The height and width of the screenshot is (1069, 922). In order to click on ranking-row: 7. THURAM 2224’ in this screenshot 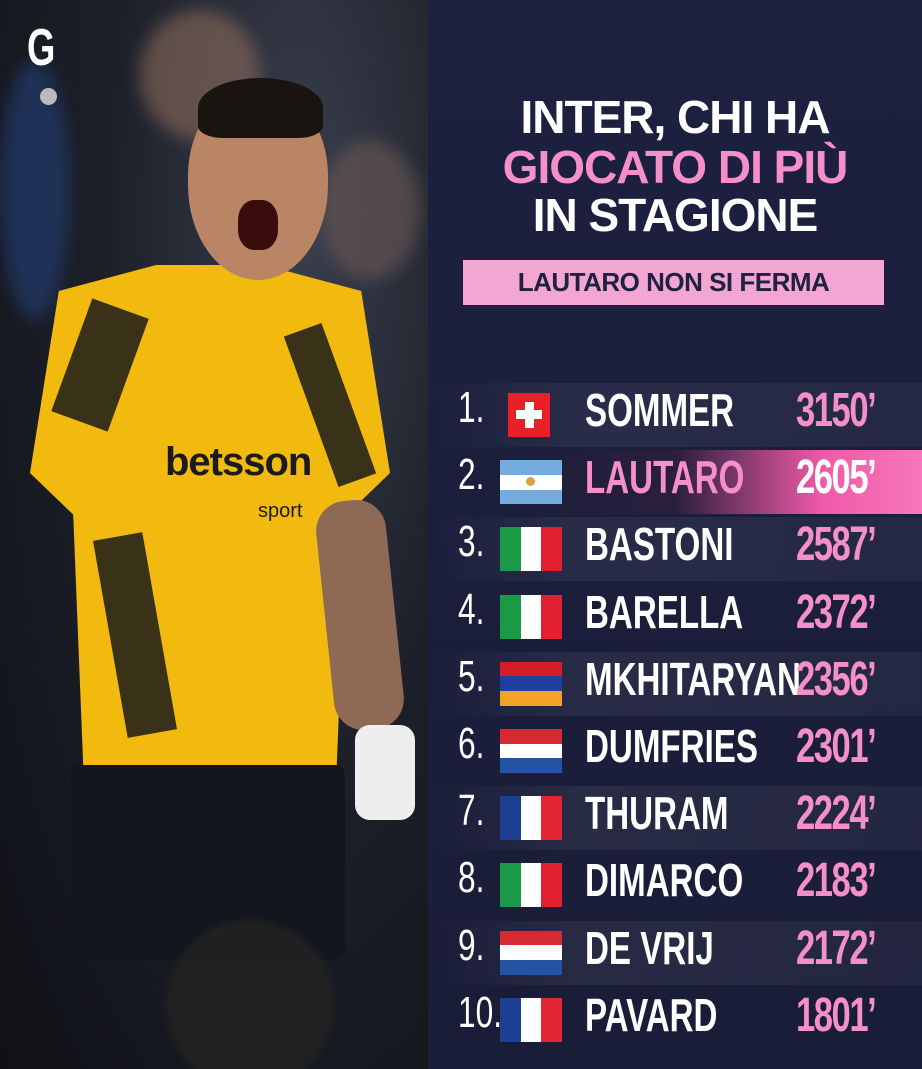, I will do `click(675, 818)`.